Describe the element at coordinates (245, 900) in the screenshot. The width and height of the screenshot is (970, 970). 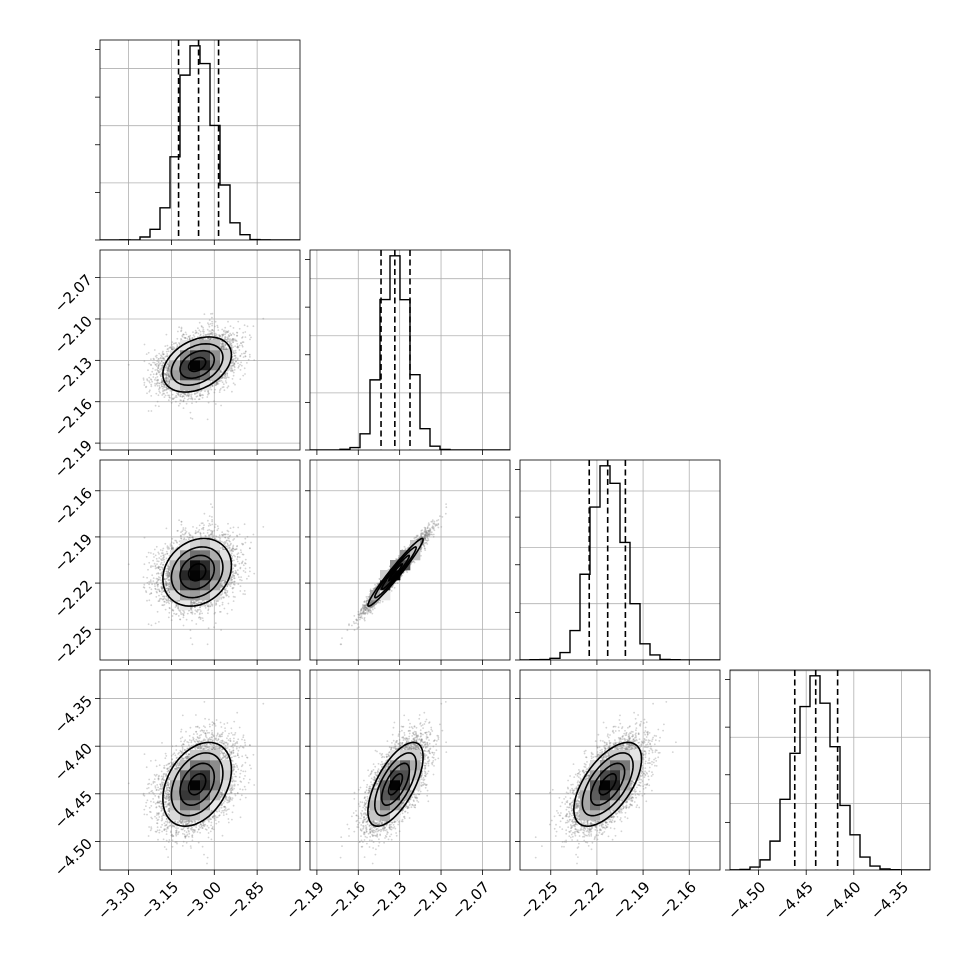
I see `x-tick-label-0-3: −2.85` at that location.